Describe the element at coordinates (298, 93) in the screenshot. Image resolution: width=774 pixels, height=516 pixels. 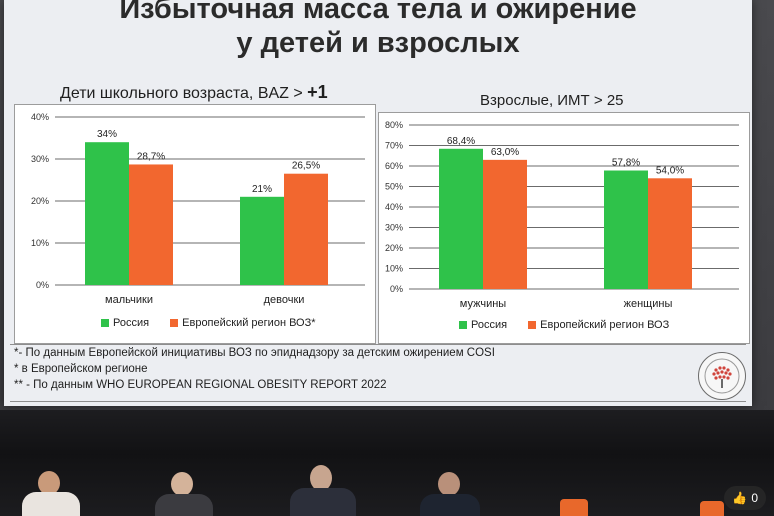
I see `children-heading-operator: >` at that location.